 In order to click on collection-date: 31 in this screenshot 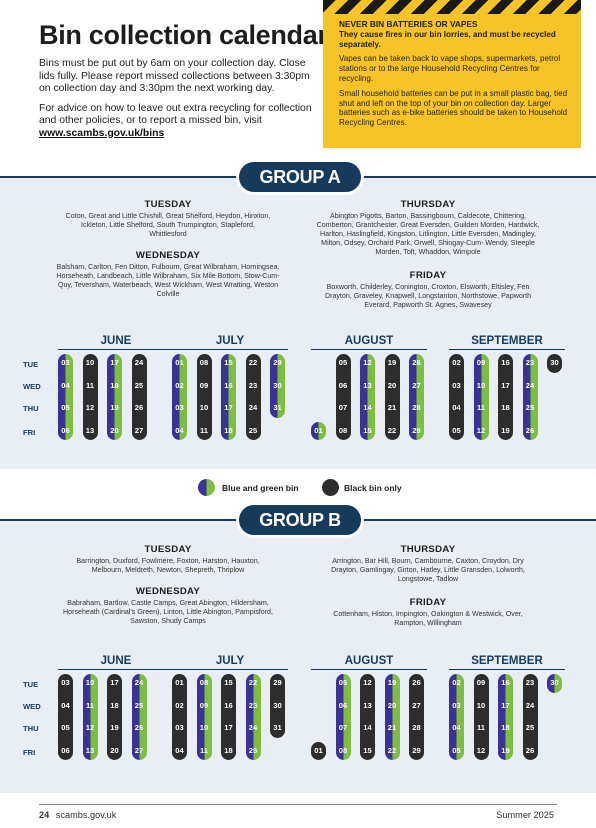, I will do `click(277, 407)`.